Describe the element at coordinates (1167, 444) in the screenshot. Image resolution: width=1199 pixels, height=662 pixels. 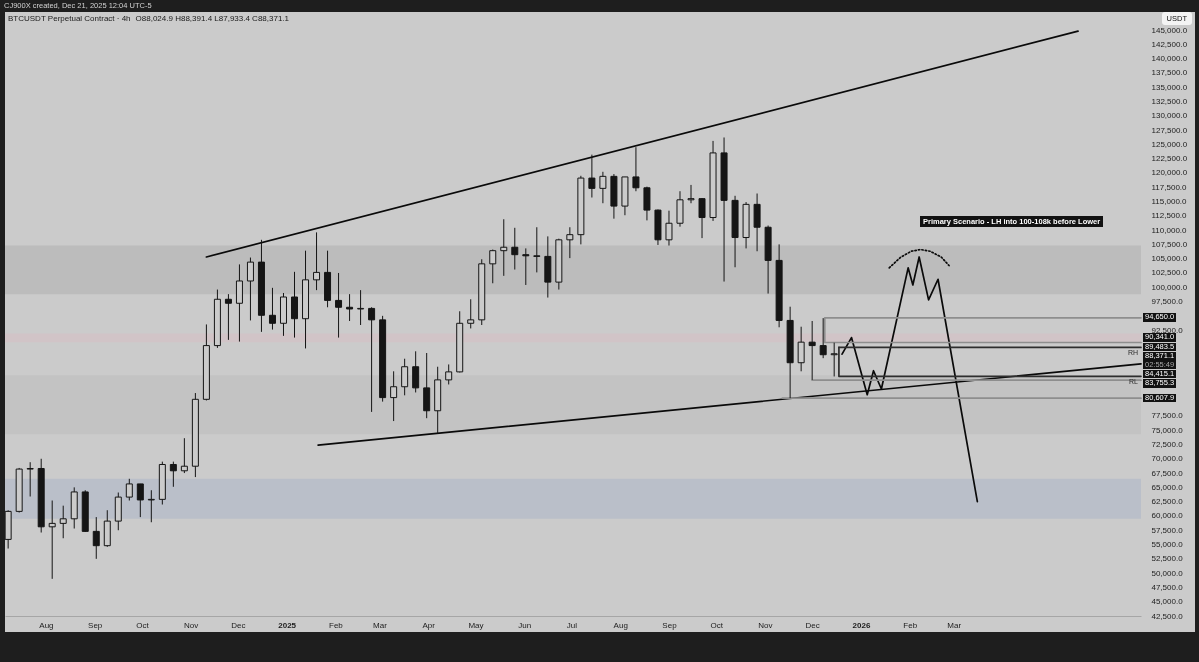
I see `y-tick-label: 72,500.0` at that location.